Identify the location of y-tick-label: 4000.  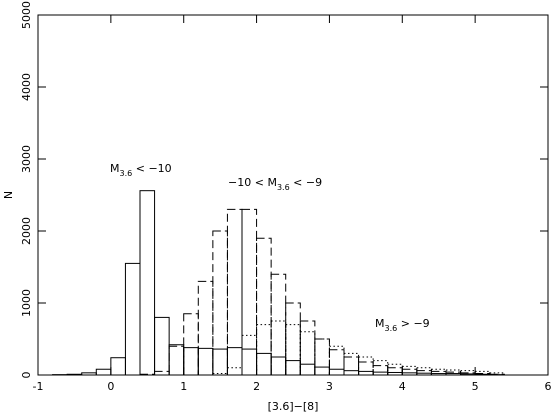
(26, 87).